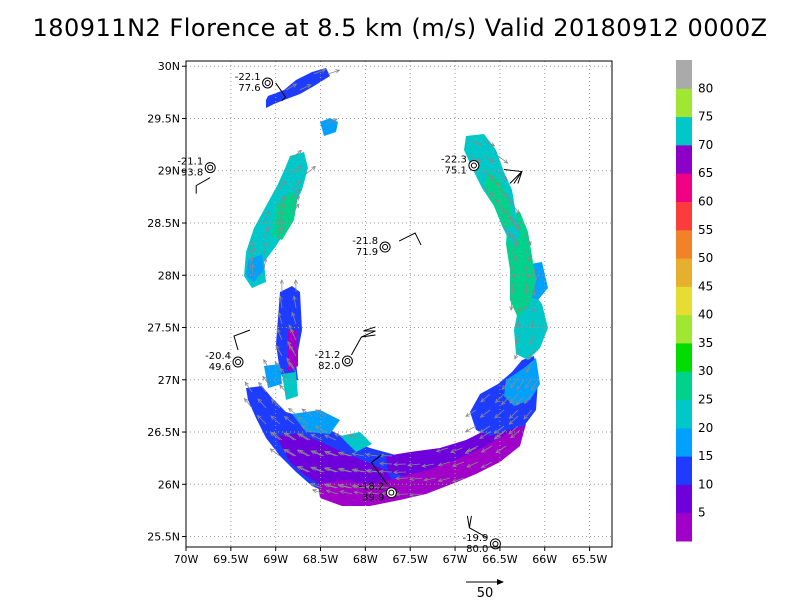 This screenshot has height=600, width=800. Describe the element at coordinates (163, 223) in the screenshot. I see `y-tick-label-6: 28.5N` at that location.